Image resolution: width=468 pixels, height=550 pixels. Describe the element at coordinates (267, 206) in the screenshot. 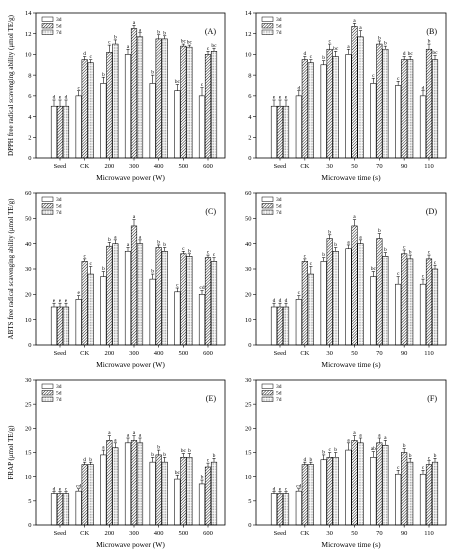

I see `legend-swatch-5d` at that location.